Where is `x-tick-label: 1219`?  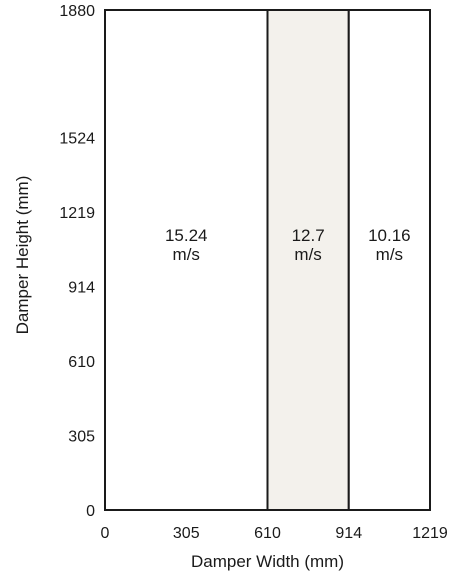 x-tick-label: 1219 is located at coordinates (430, 533).